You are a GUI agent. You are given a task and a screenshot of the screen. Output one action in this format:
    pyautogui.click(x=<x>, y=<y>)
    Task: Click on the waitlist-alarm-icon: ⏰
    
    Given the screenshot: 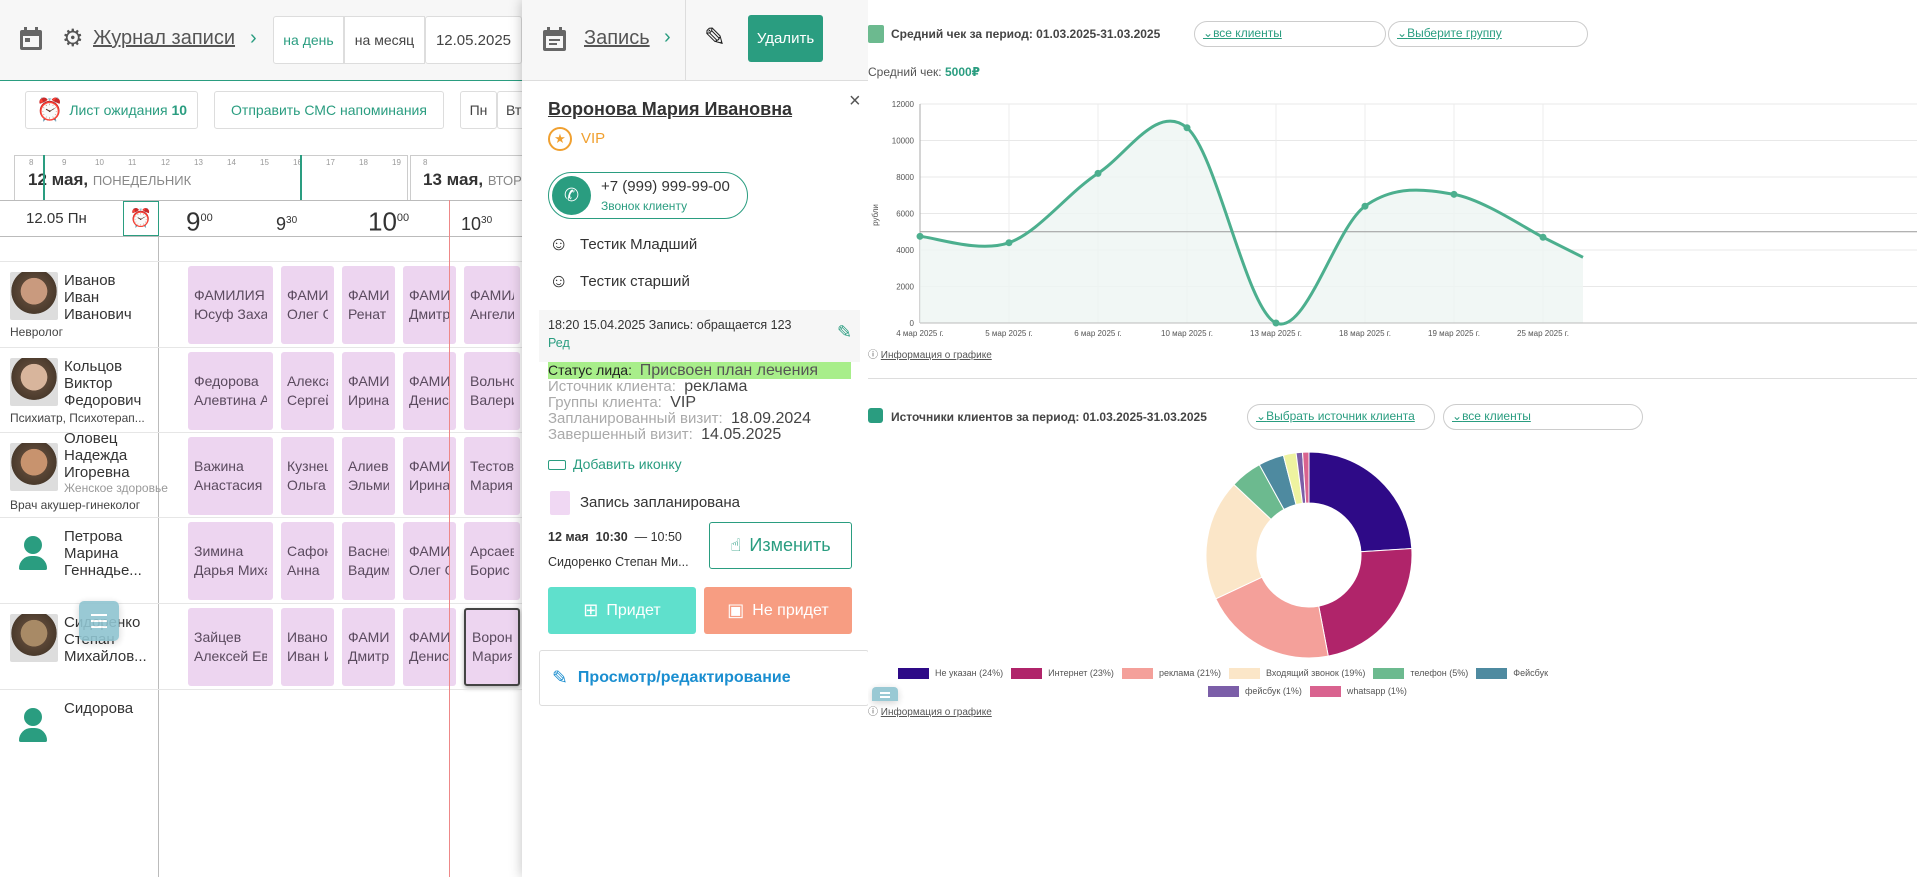 What is the action you would take?
    pyautogui.click(x=141, y=218)
    